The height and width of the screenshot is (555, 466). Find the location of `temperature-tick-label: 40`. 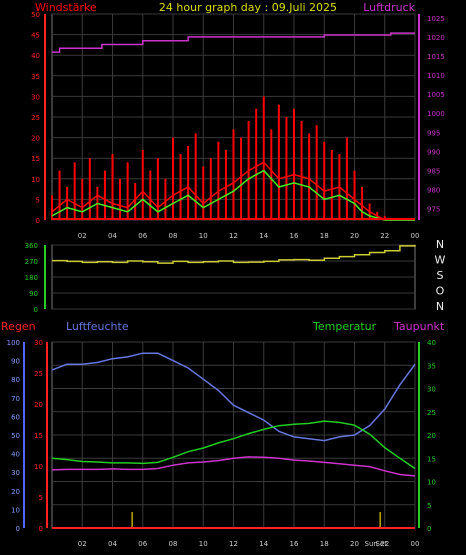

temperature-tick-label: 40 is located at coordinates (431, 343).